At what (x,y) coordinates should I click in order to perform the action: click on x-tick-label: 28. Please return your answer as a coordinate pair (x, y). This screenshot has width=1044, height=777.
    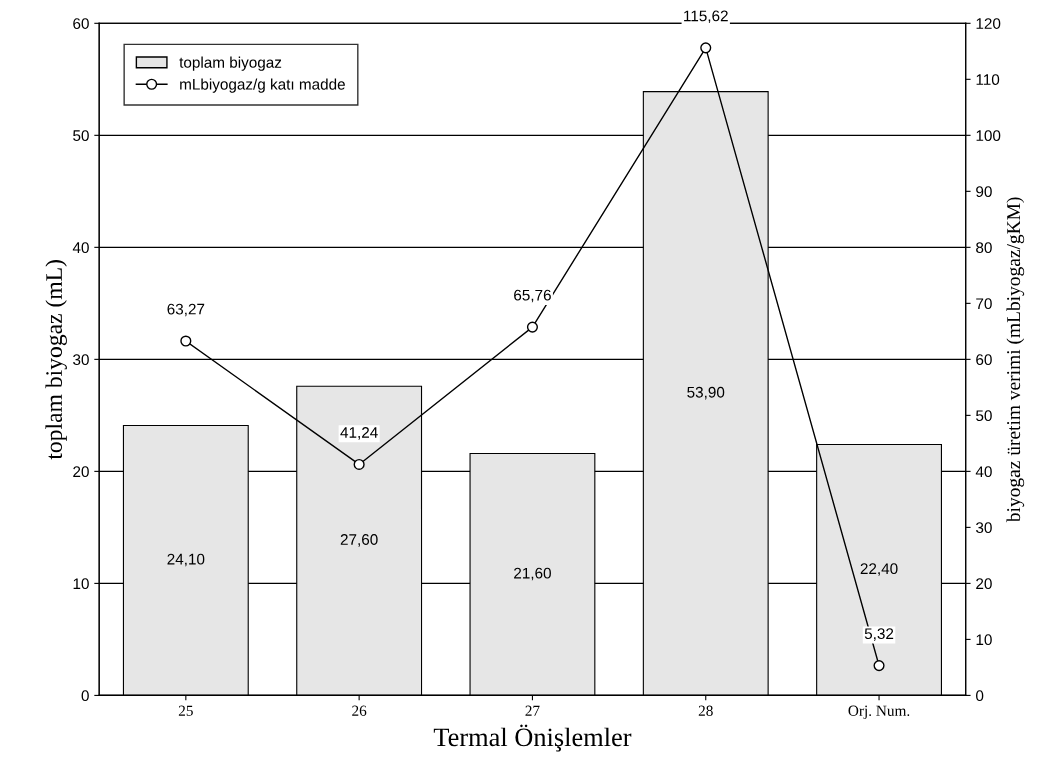
    Looking at the image, I should click on (705, 710).